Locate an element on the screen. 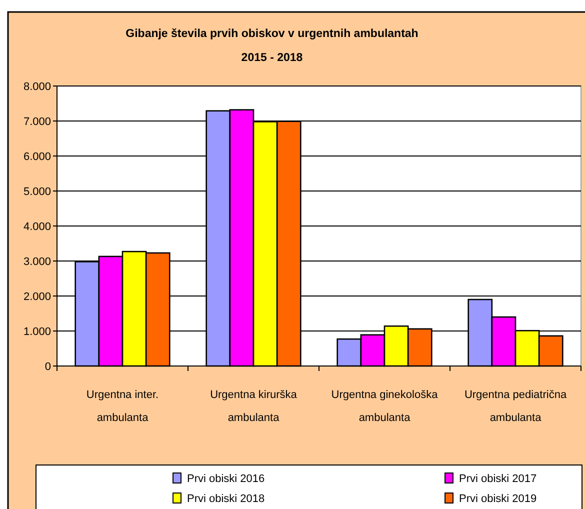 The height and width of the screenshot is (509, 585). y-tick-label: 5.000 is located at coordinates (37, 192).